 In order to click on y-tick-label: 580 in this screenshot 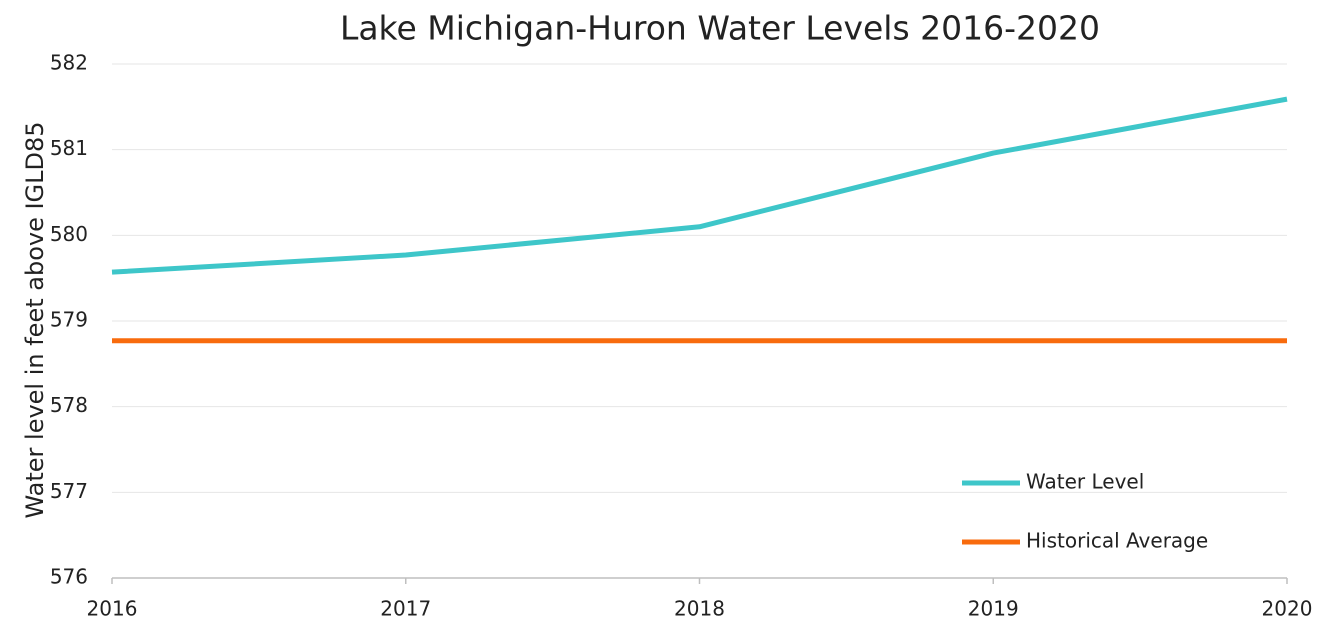, I will do `click(69, 234)`.